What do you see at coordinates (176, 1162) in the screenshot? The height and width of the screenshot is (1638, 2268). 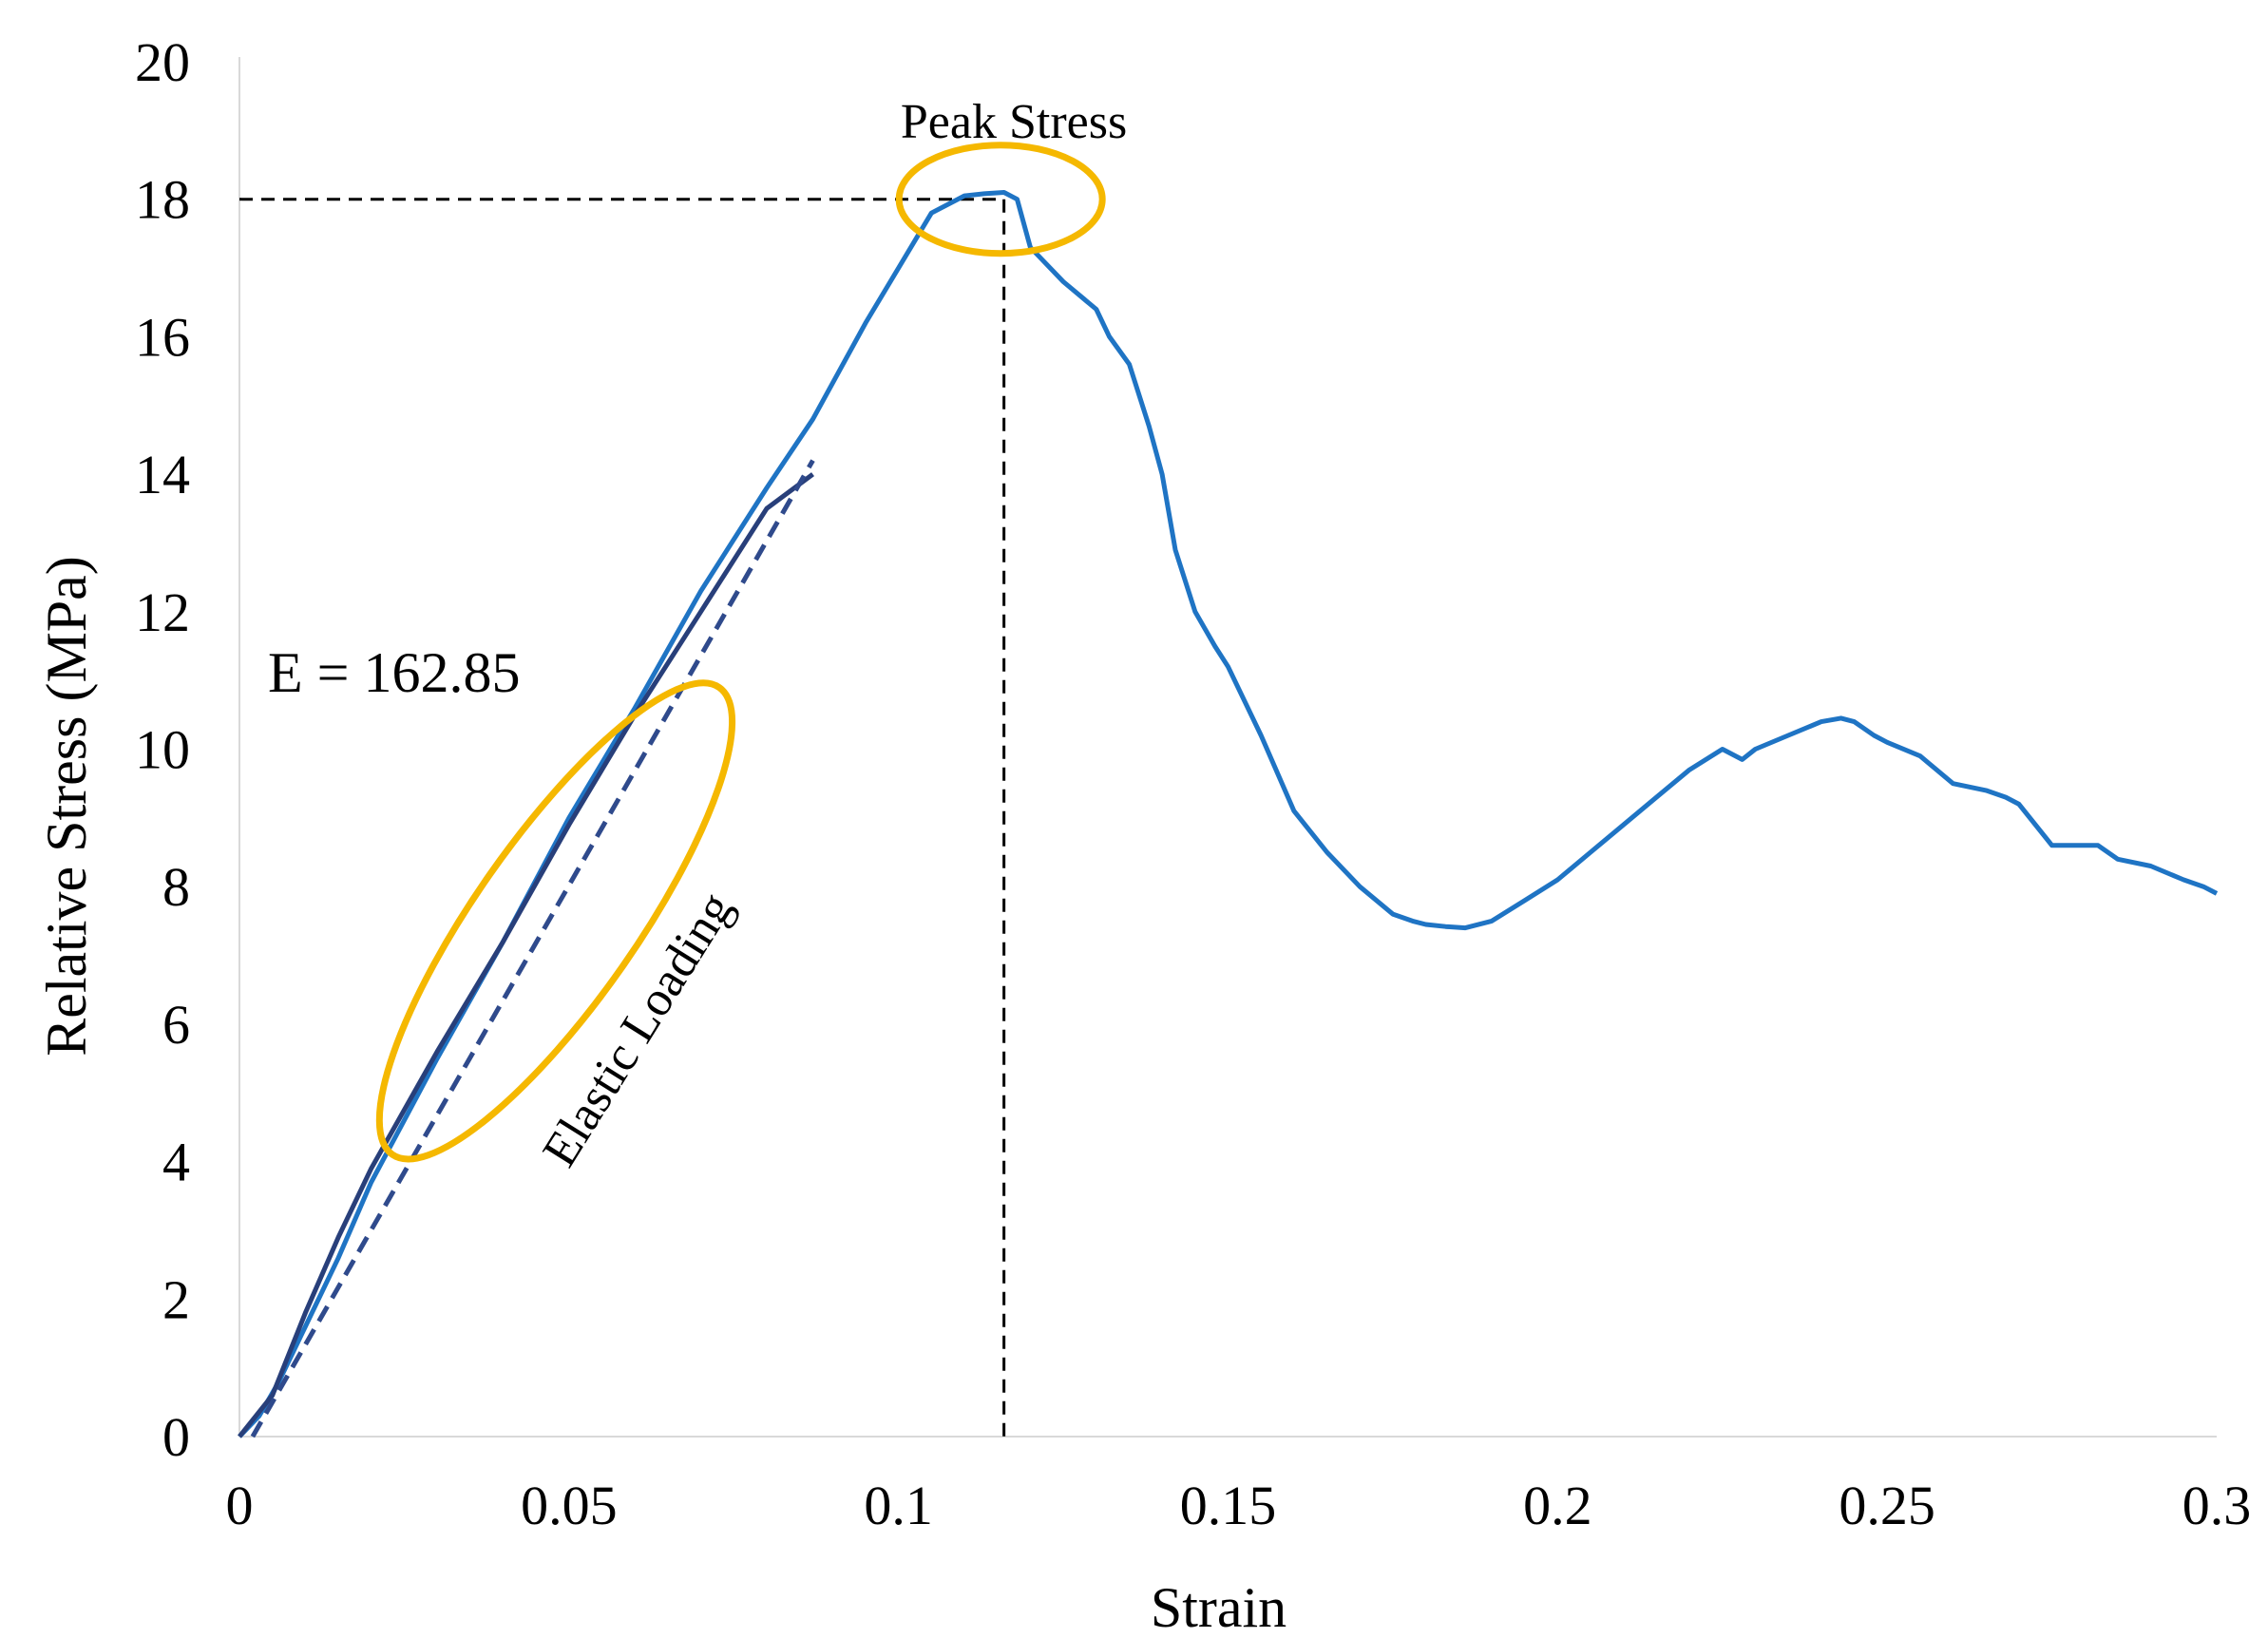 I see `y-tick-label: 4` at bounding box center [176, 1162].